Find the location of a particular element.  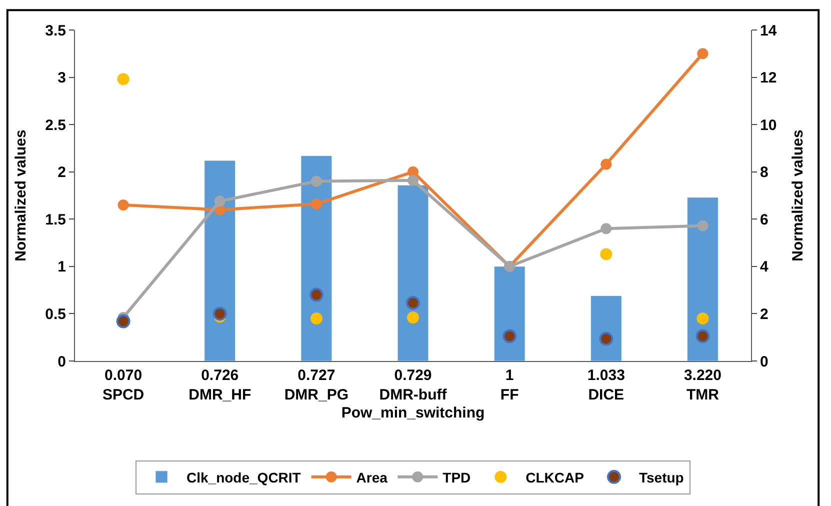

y2-tick-label: 2 is located at coordinates (764, 314).